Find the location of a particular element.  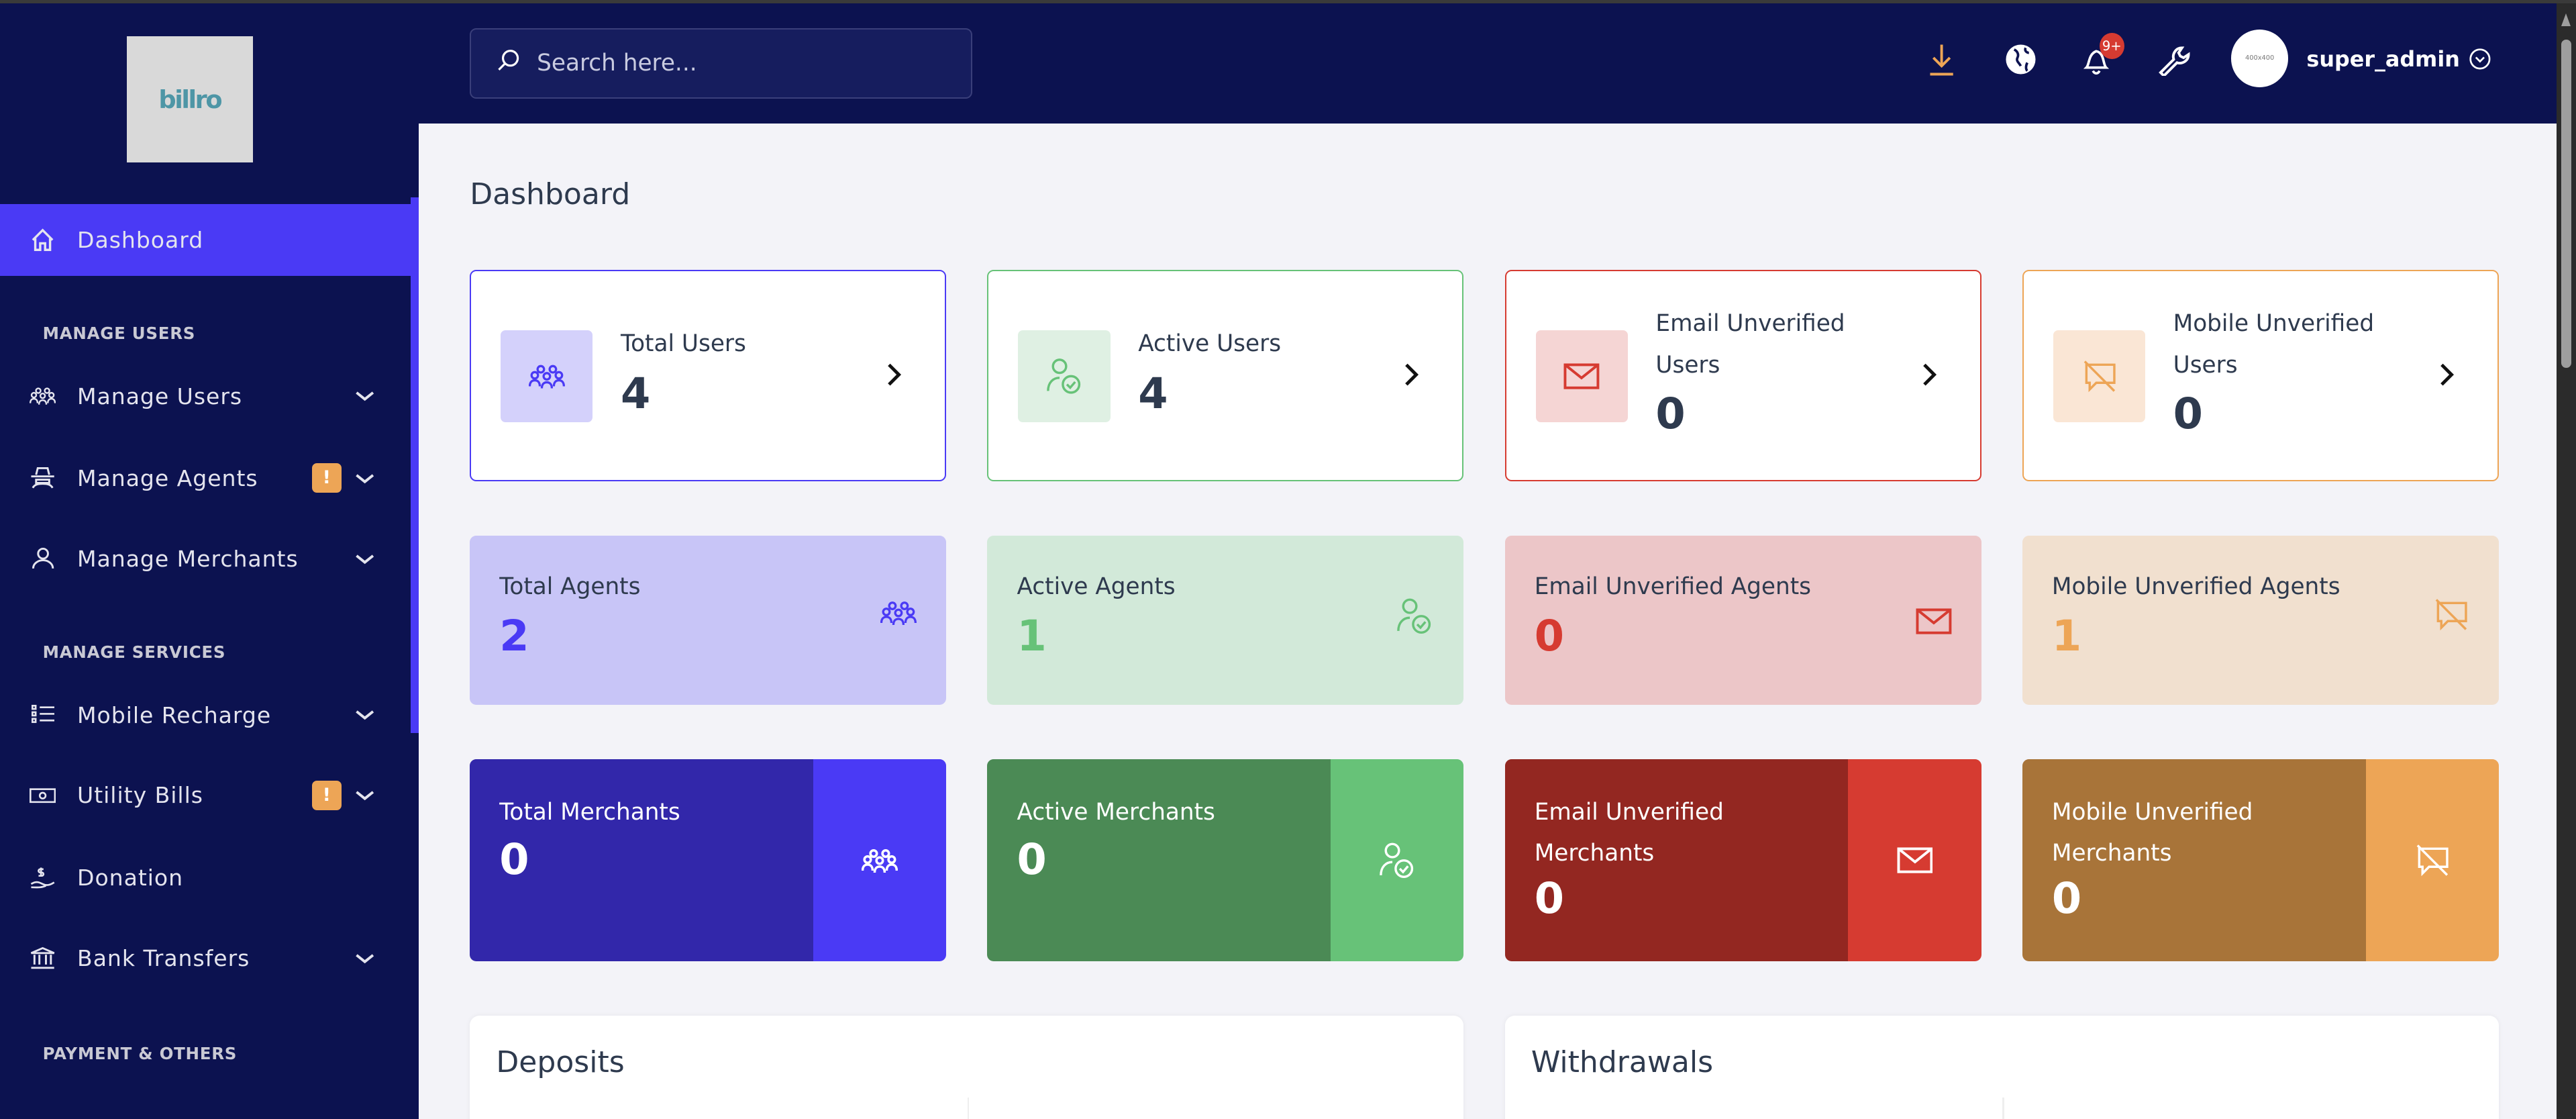

total-merchants-card: Total Merchants 0 is located at coordinates (708, 860).